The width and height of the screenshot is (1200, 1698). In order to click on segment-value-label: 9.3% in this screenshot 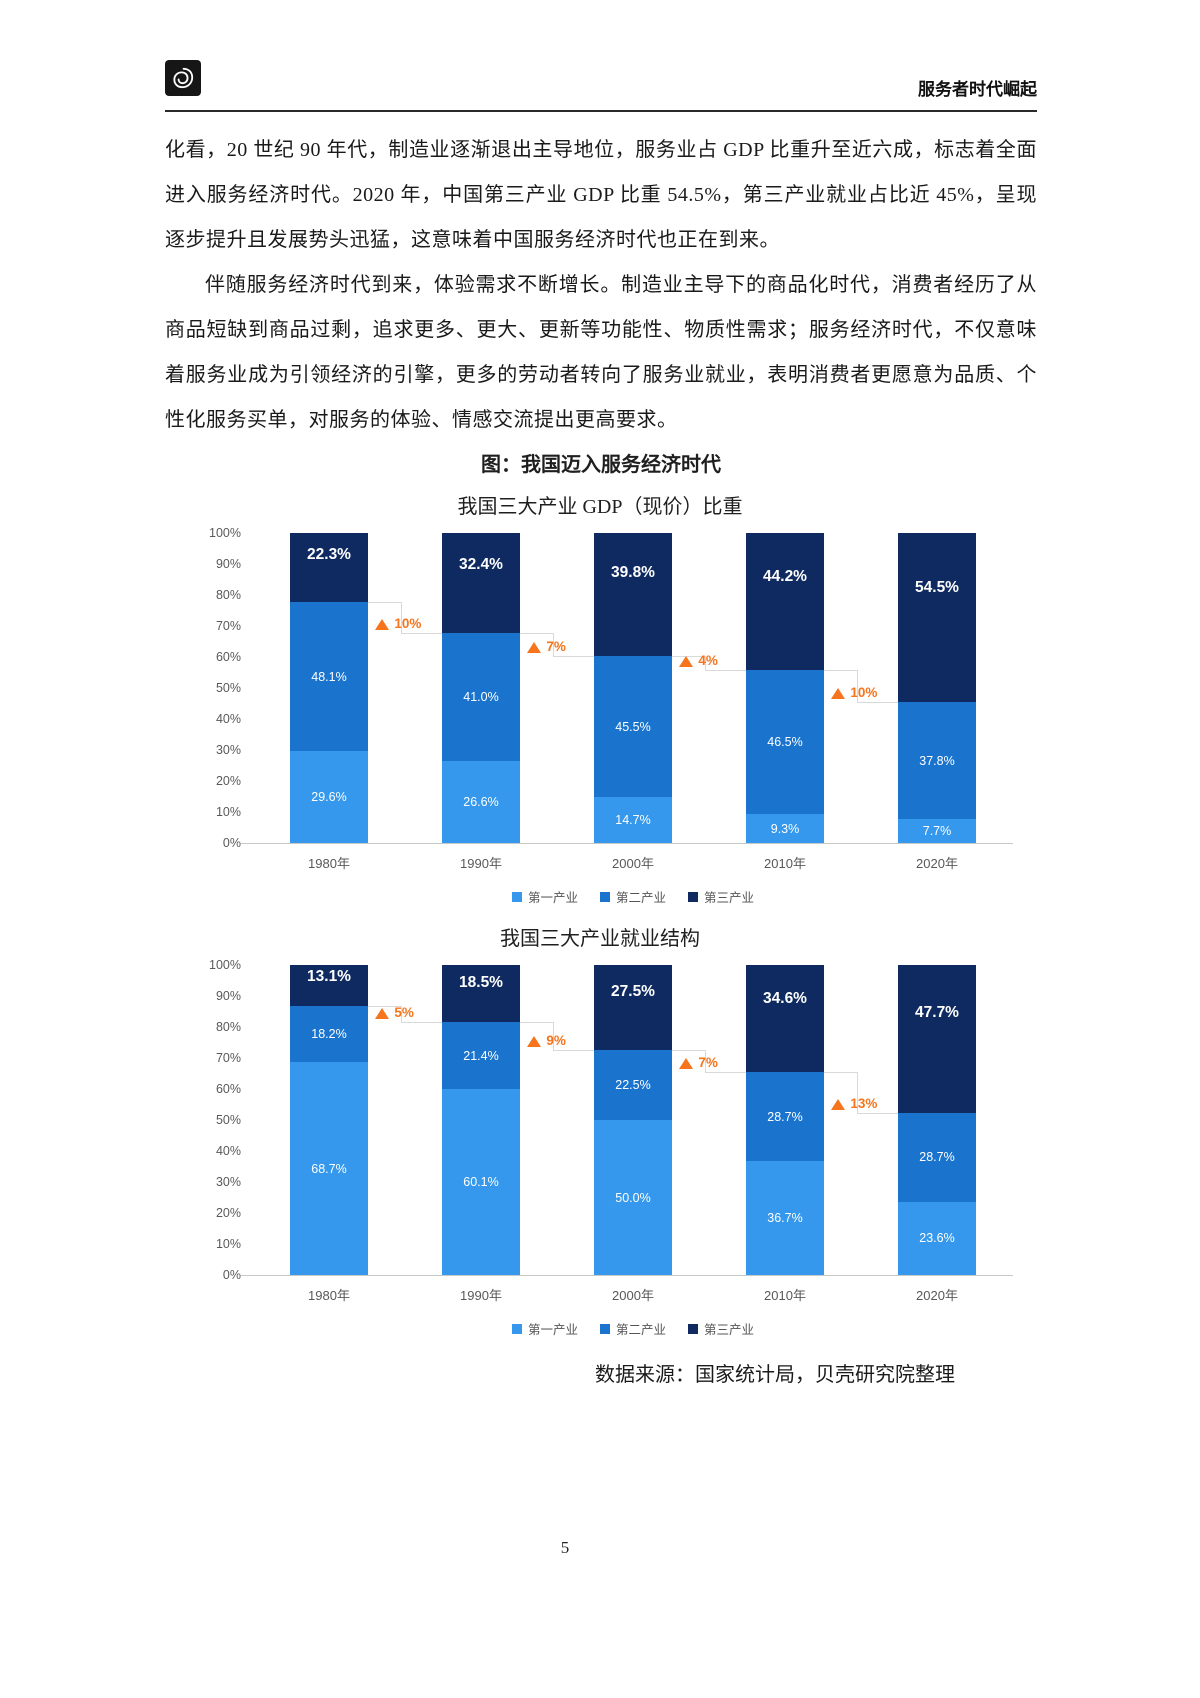, I will do `click(785, 828)`.